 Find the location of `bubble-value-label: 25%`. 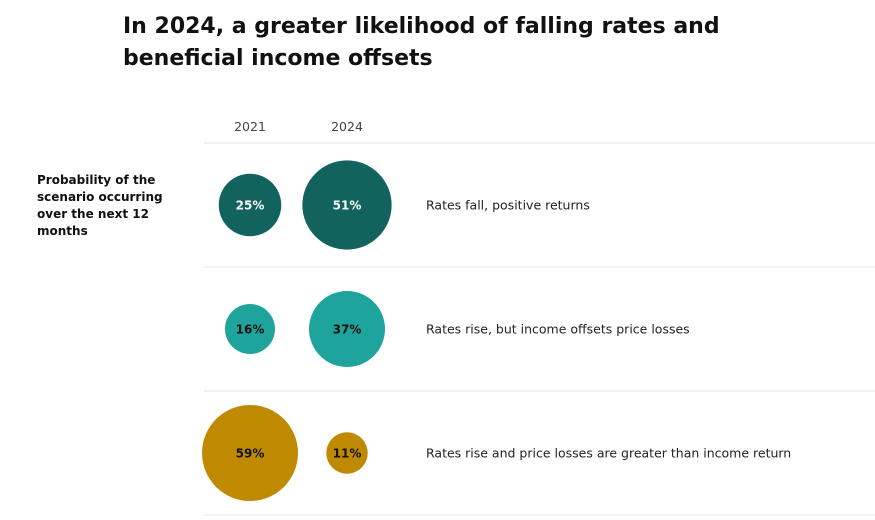

bubble-value-label: 25% is located at coordinates (250, 206).